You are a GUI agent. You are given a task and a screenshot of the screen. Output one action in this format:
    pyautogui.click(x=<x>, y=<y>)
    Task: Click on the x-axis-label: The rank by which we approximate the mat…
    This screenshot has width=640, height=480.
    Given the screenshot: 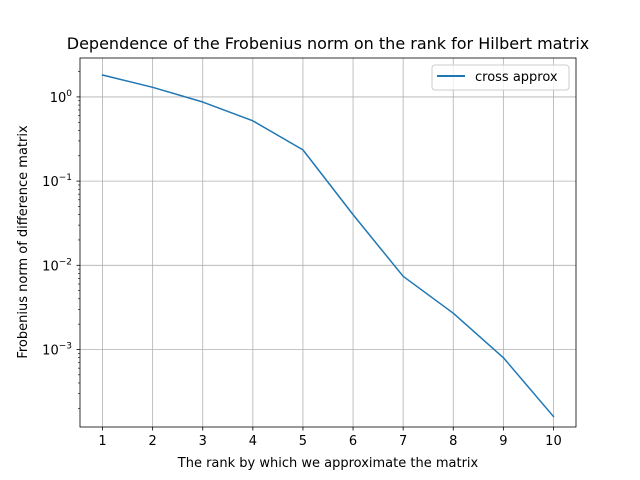 What is the action you would take?
    pyautogui.click(x=328, y=463)
    